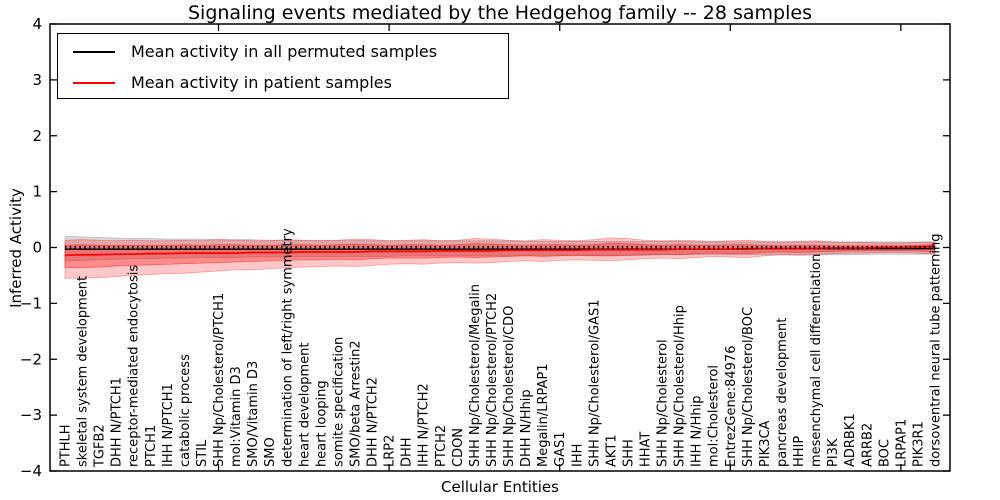 Image resolution: width=1000 pixels, height=500 pixels. What do you see at coordinates (646, 449) in the screenshot?
I see `x-category-label: HHAT` at bounding box center [646, 449].